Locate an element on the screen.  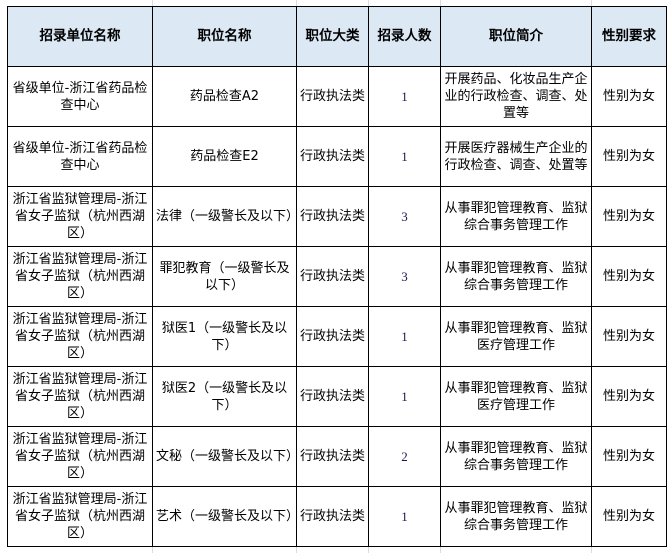
cell-position: 狱医2（一级警长及以下） is located at coordinates (224, 396).